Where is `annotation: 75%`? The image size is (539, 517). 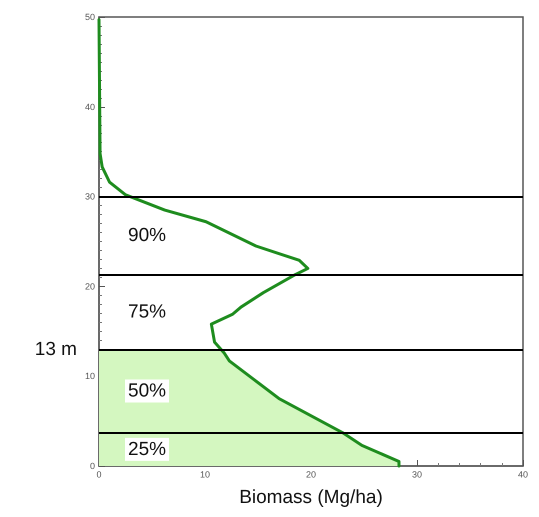
annotation: 75% is located at coordinates (147, 311).